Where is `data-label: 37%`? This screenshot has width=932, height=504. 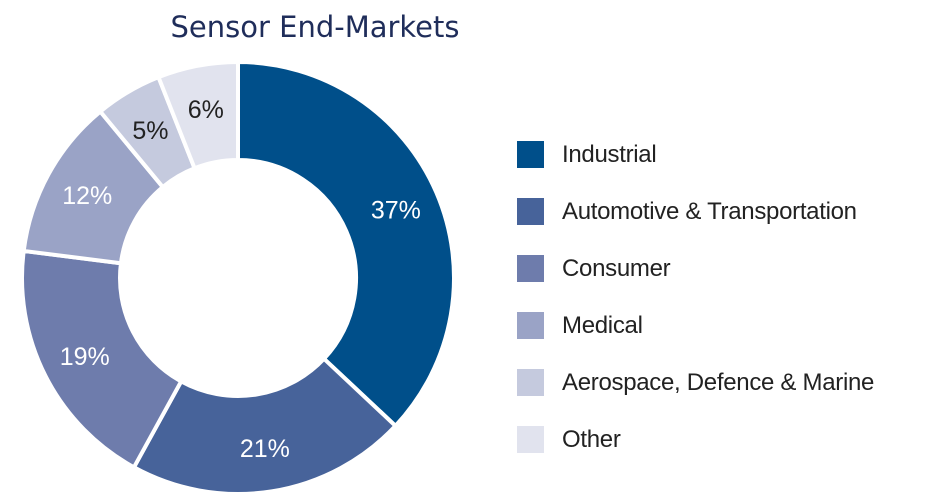 data-label: 37% is located at coordinates (396, 211).